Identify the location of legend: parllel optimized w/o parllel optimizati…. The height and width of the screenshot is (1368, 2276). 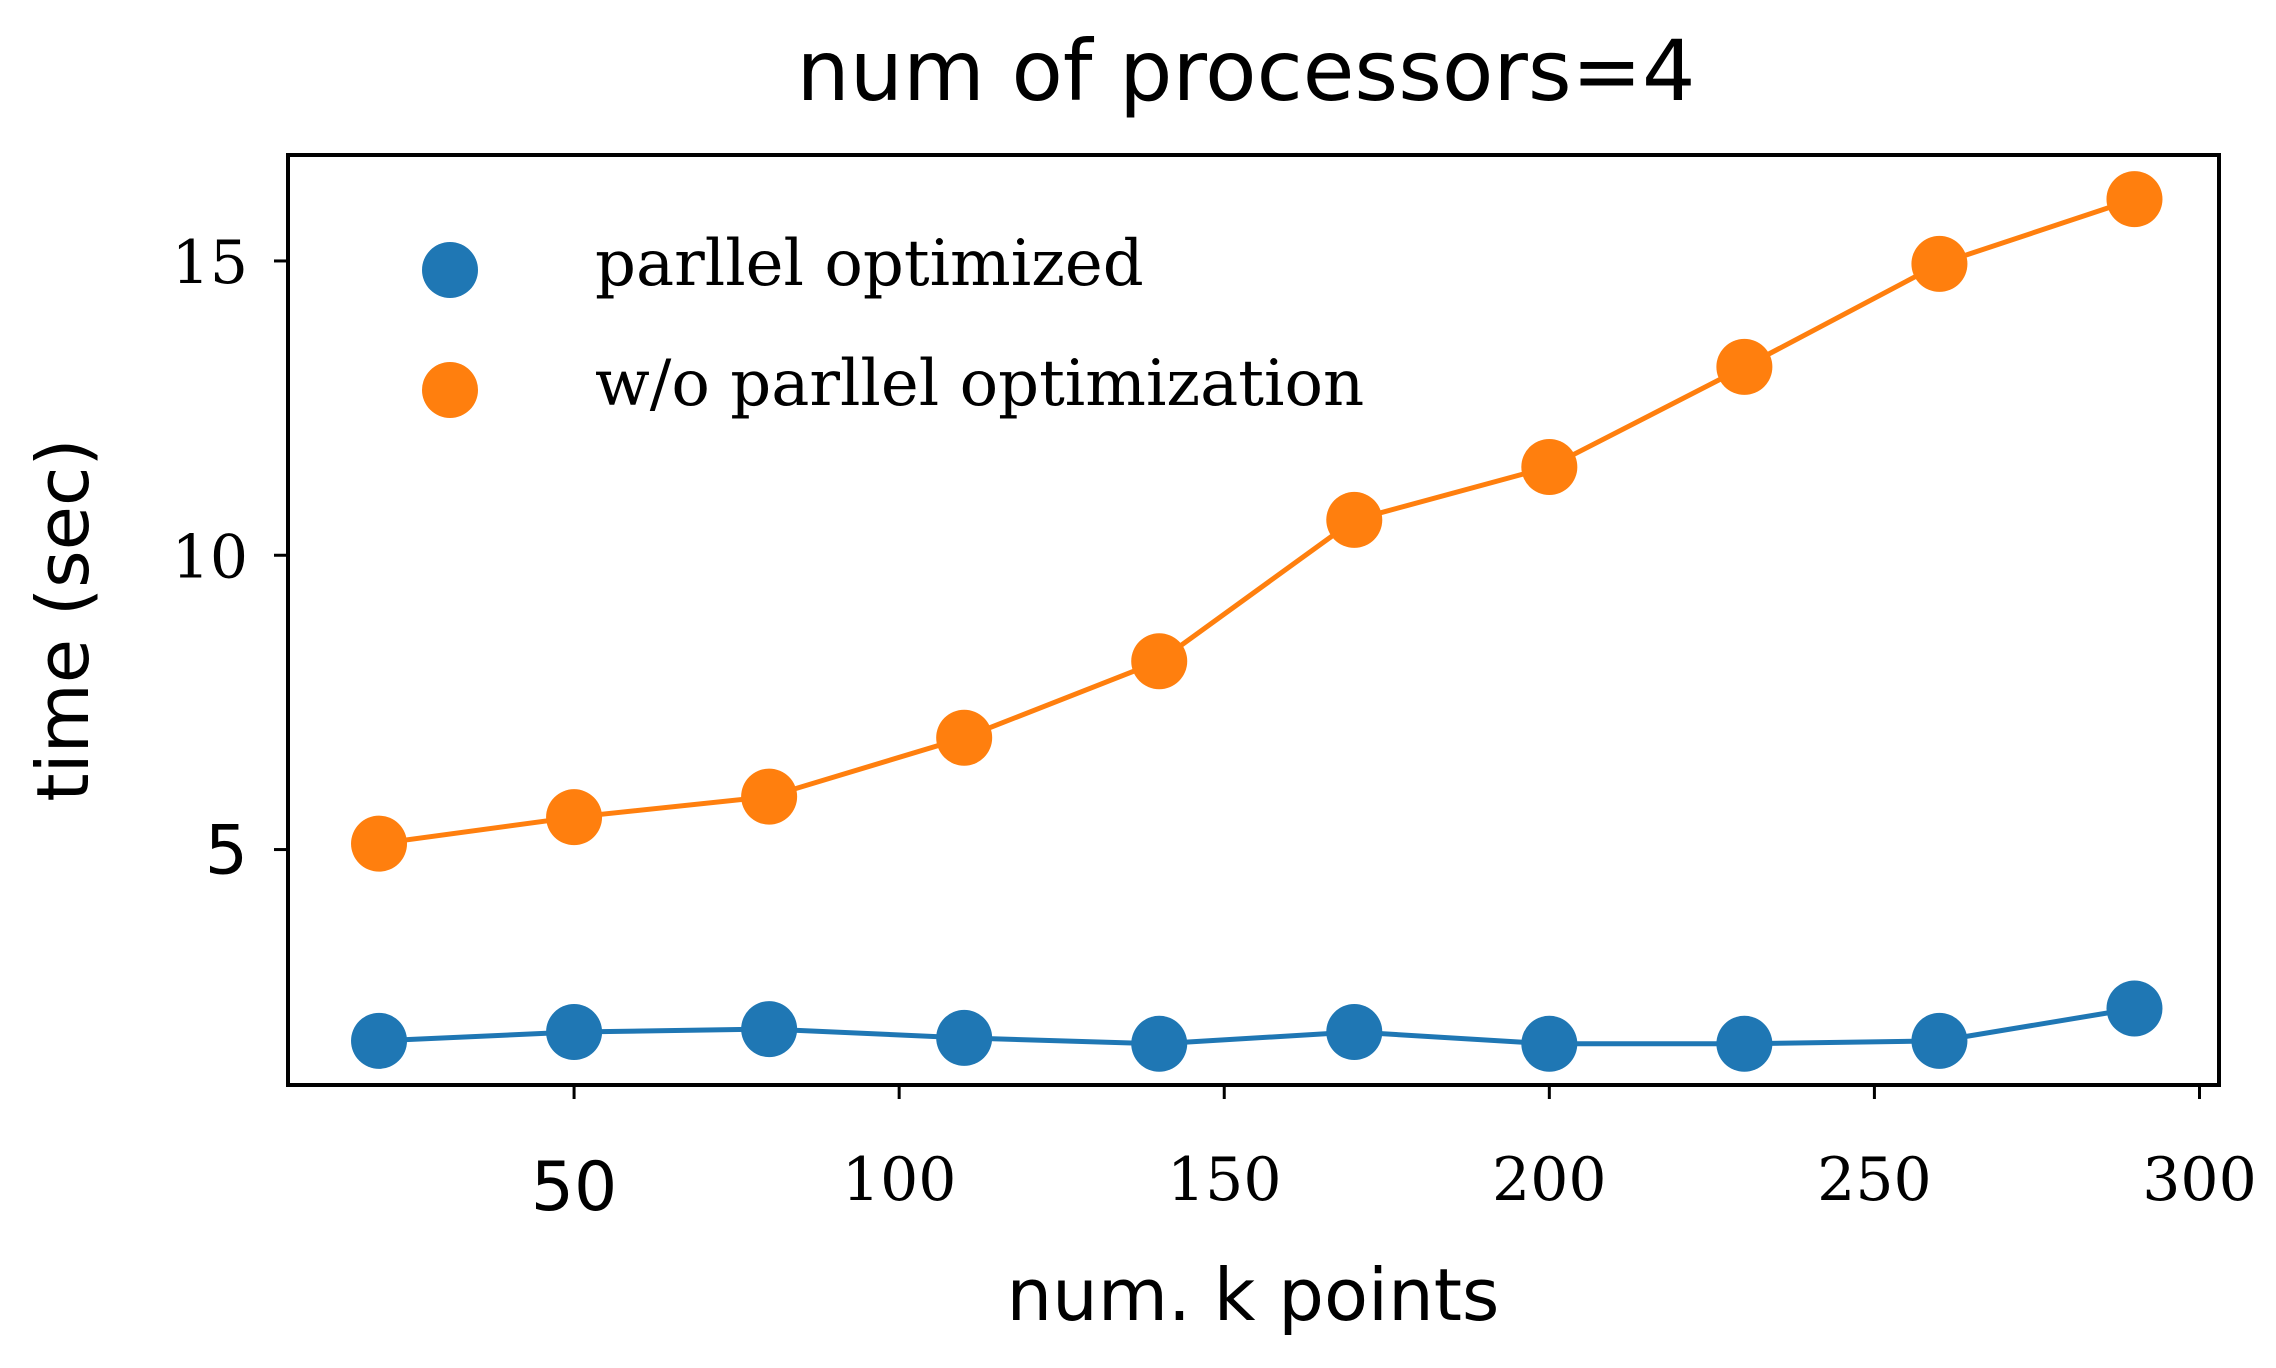
(893, 324).